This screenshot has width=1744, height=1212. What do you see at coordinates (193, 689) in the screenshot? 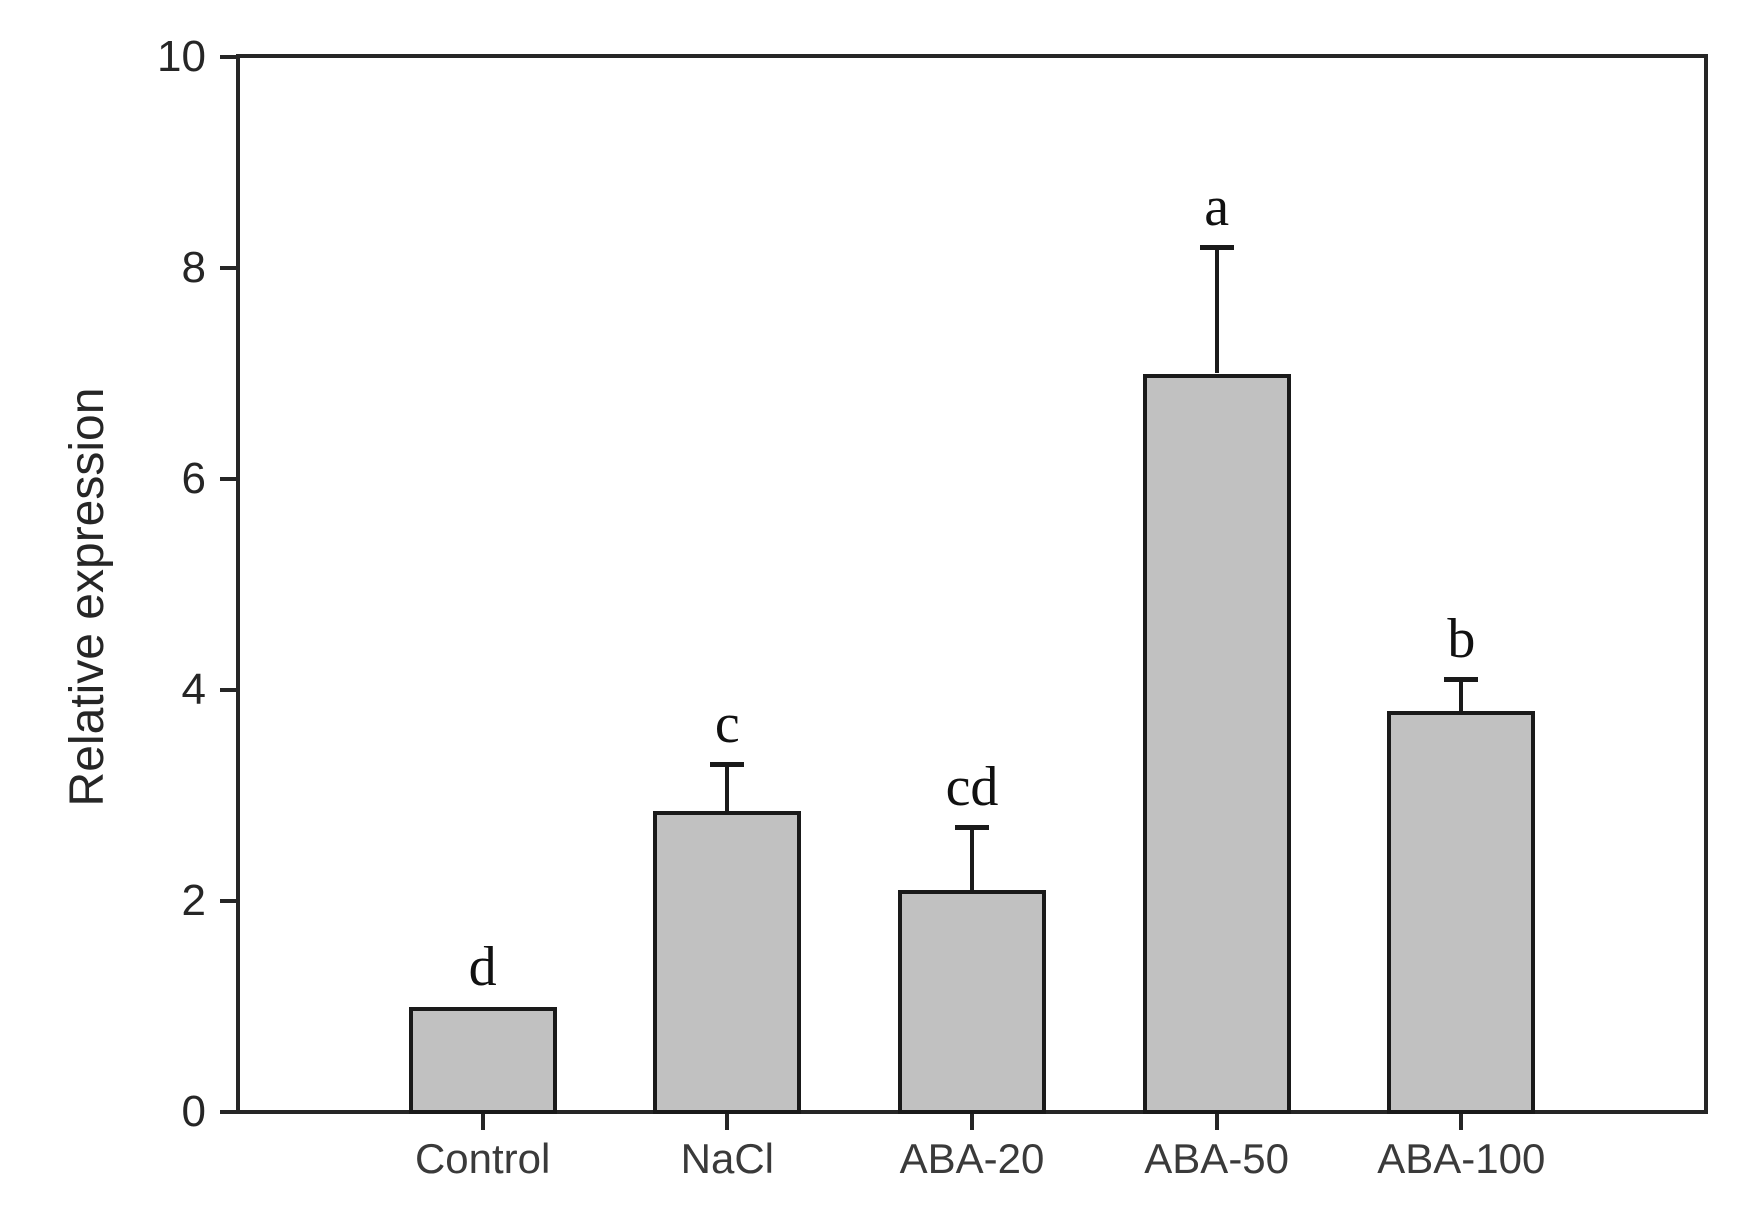
I see `y-axis-tick-label: 4` at bounding box center [193, 689].